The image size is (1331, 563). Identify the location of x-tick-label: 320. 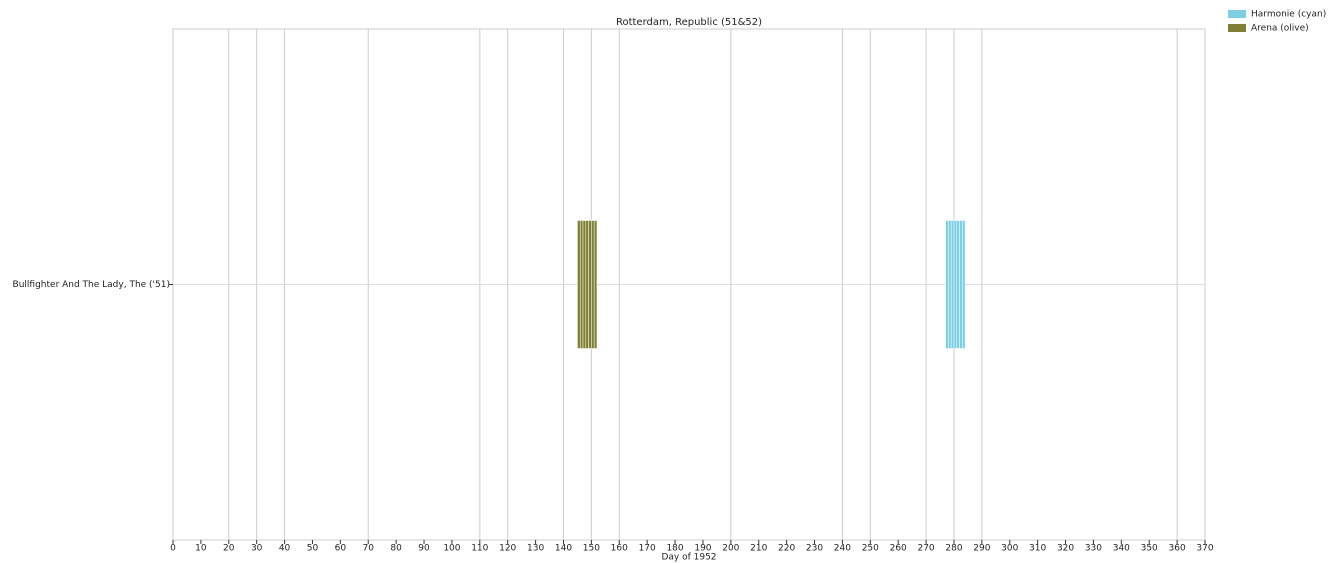
(1065, 549).